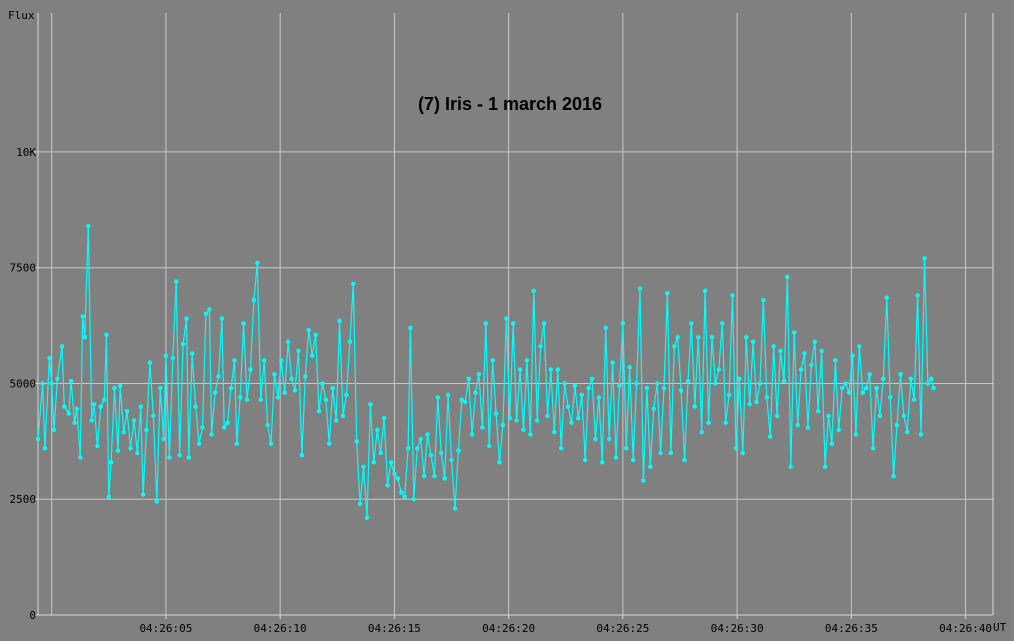 This screenshot has width=1014, height=641. Describe the element at coordinates (23, 383) in the screenshot. I see `y-tick-label: 5000` at that location.